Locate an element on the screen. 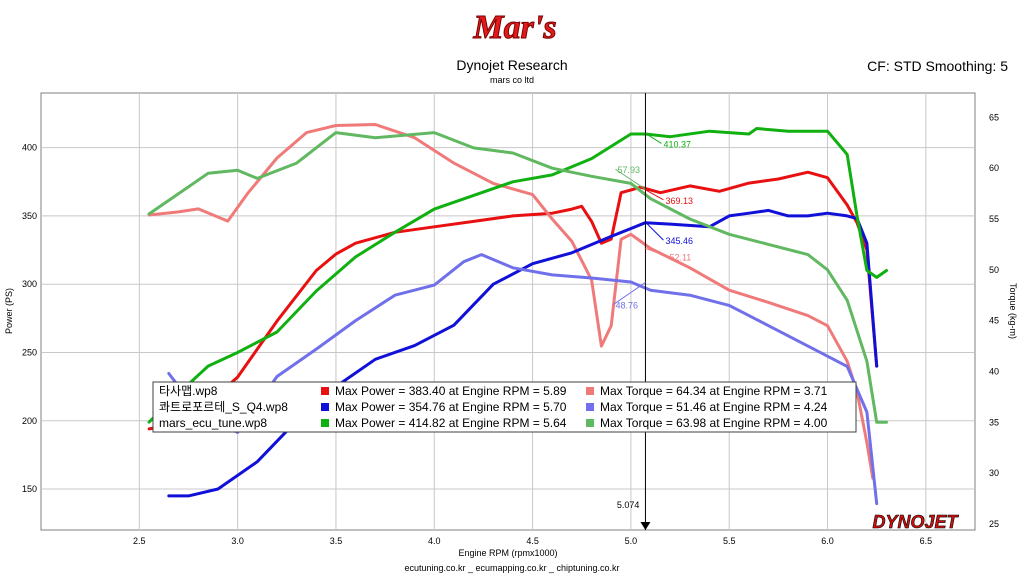 Image resolution: width=1024 pixels, height=576 pixels. legend-file-3: mars_ecu_tune.wp8 is located at coordinates (213, 423).